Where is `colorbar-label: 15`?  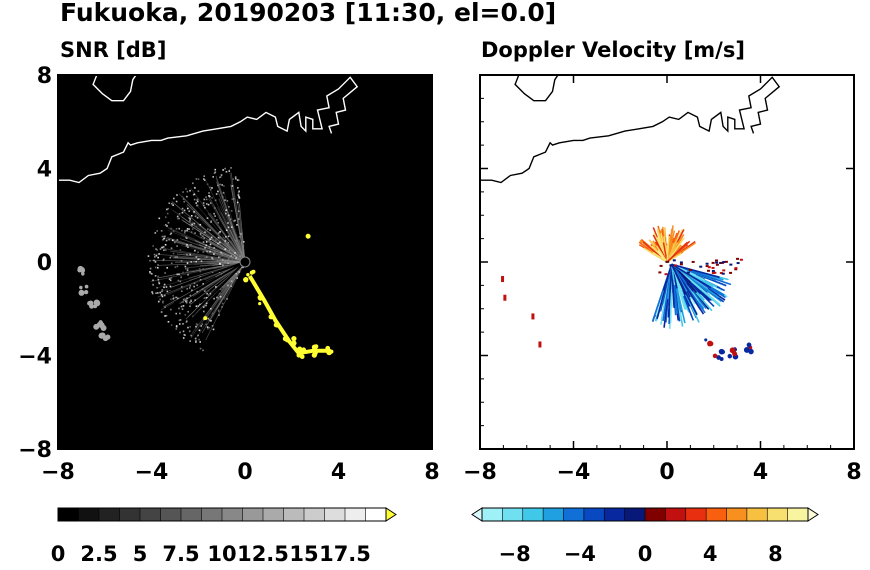
colorbar-label: 15 is located at coordinates (303, 554).